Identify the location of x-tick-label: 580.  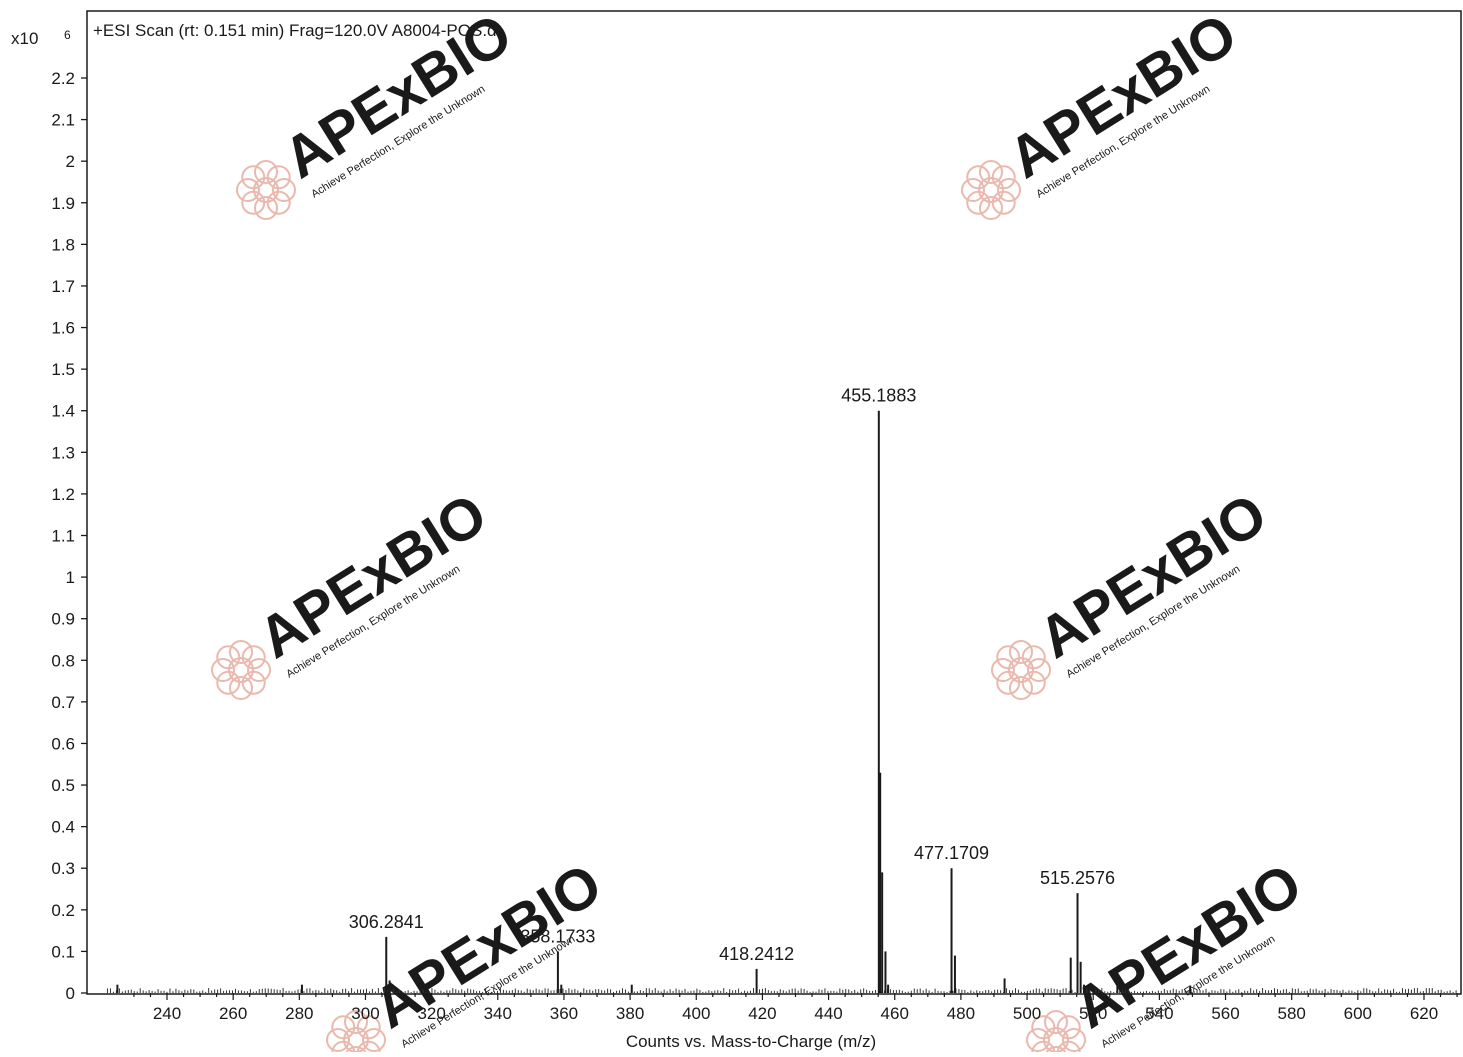
(1291, 1013).